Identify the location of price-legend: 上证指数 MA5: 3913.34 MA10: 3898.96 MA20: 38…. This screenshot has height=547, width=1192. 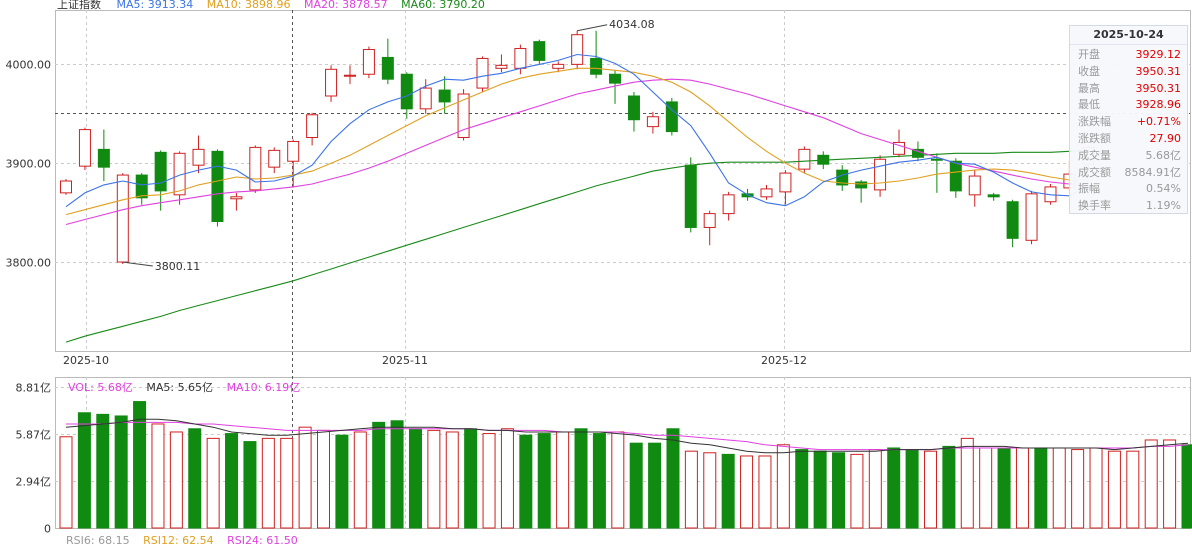
(271, 5).